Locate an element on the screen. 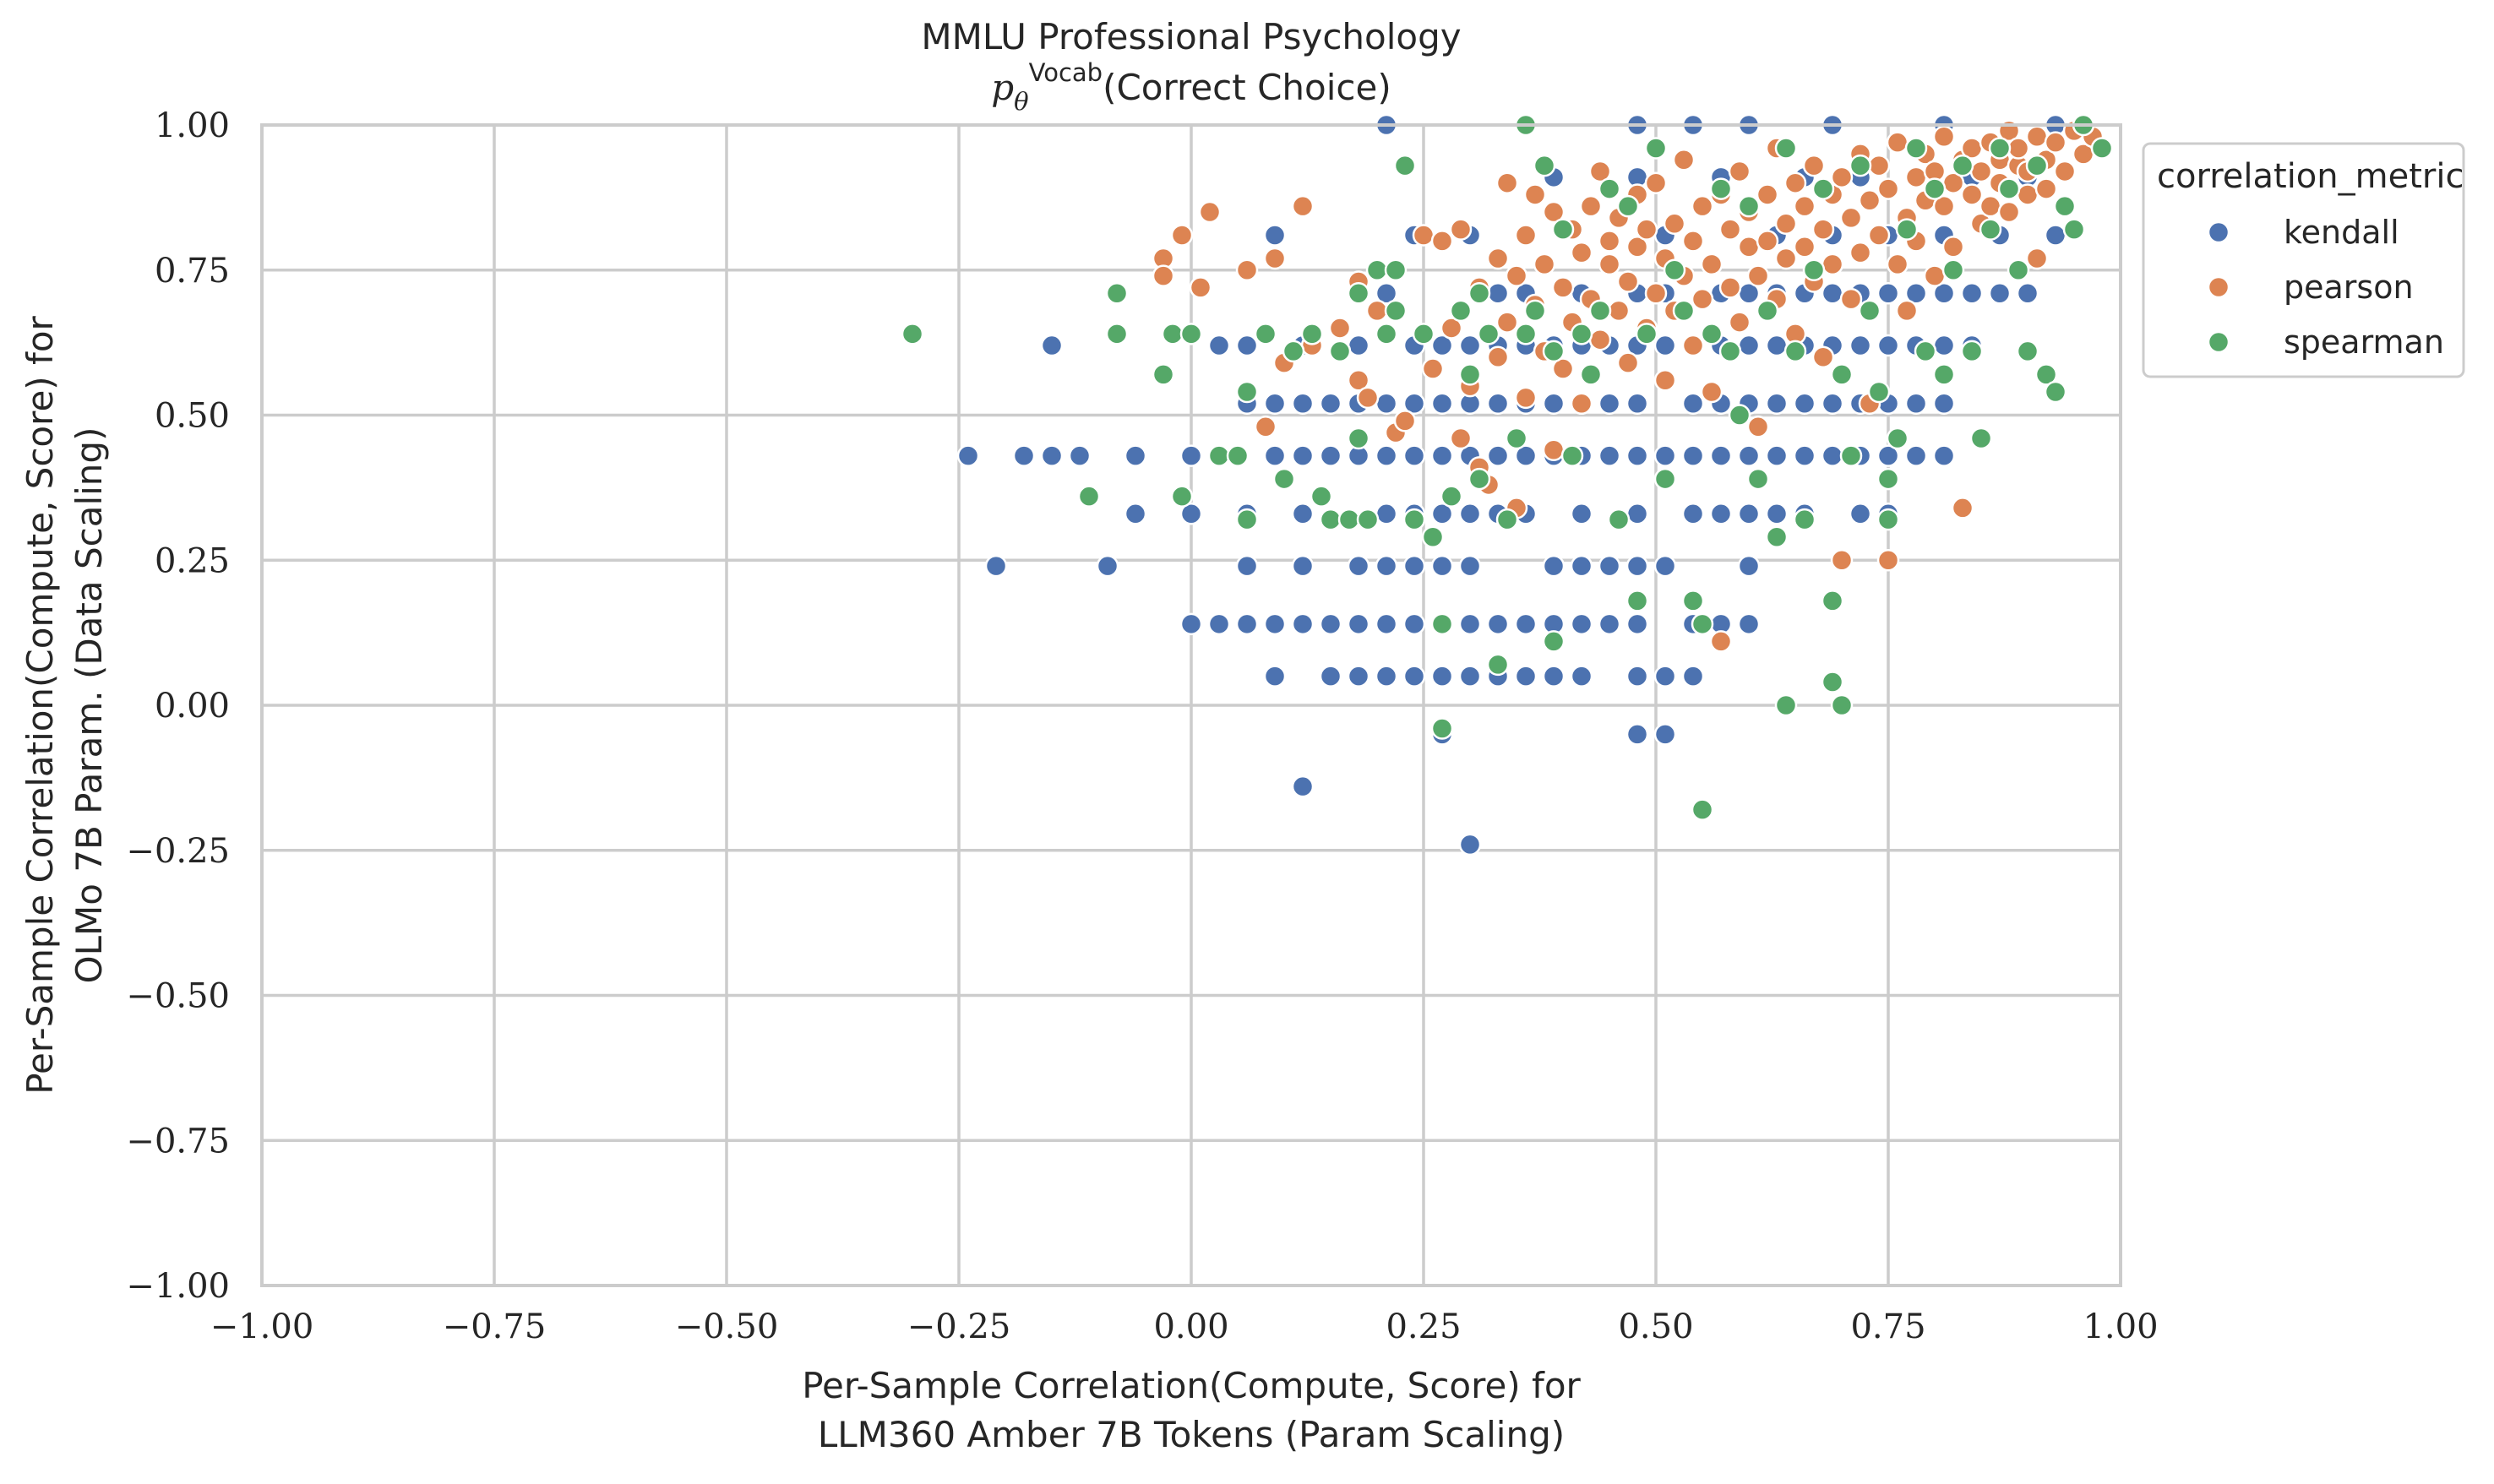 This screenshot has width=2494, height=1484. y-tick-label: 1.00 is located at coordinates (192, 125).